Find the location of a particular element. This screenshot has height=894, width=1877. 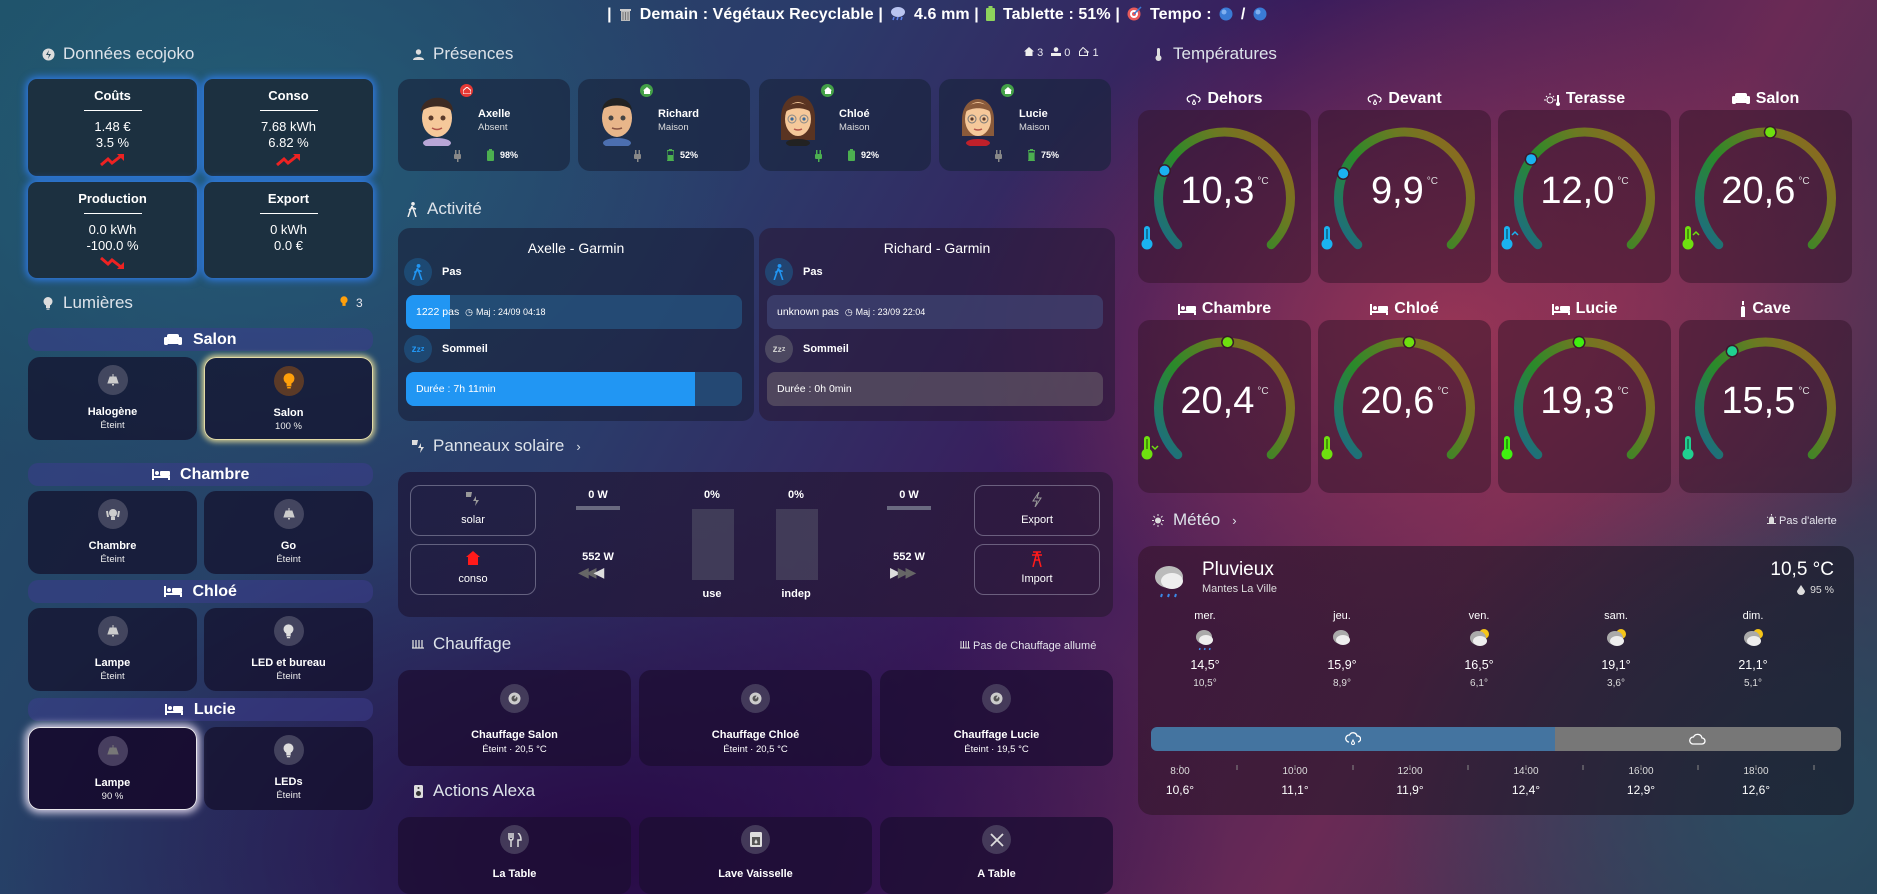

alexa-action-lave-vaisselle: Lave Vaisselle is located at coordinates (755, 855).